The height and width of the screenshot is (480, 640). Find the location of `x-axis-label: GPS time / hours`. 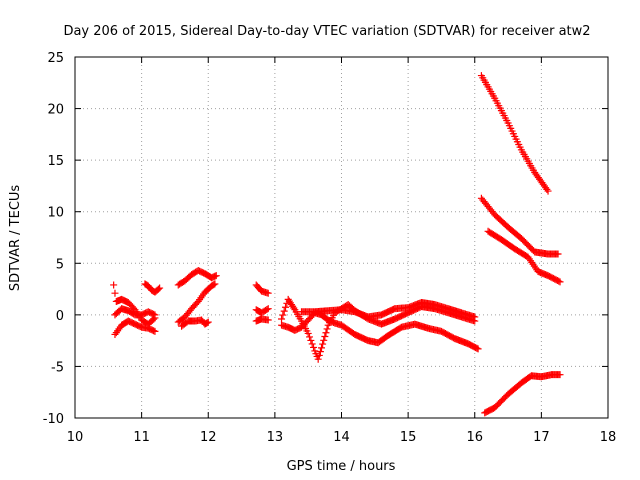

x-axis-label: GPS time / hours is located at coordinates (341, 466).